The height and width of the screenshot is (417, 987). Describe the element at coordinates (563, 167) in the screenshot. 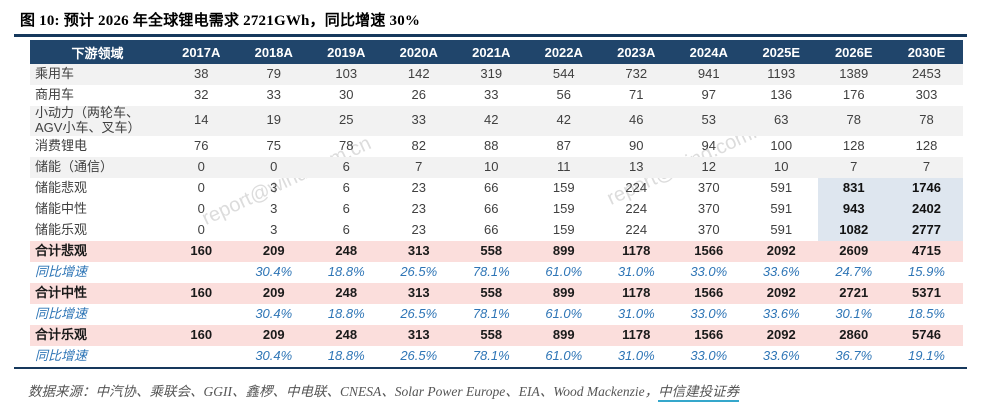

I see `cell: 11` at that location.